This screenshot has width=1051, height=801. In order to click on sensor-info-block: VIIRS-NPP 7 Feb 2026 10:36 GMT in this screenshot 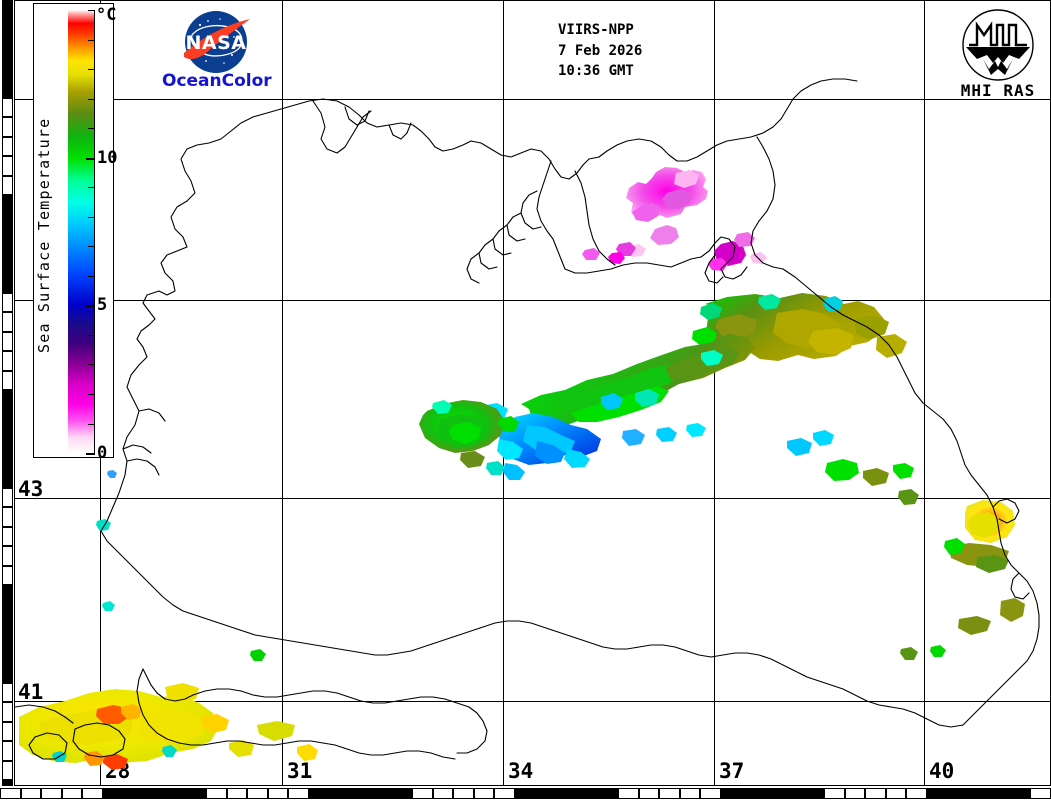, I will do `click(600, 51)`.